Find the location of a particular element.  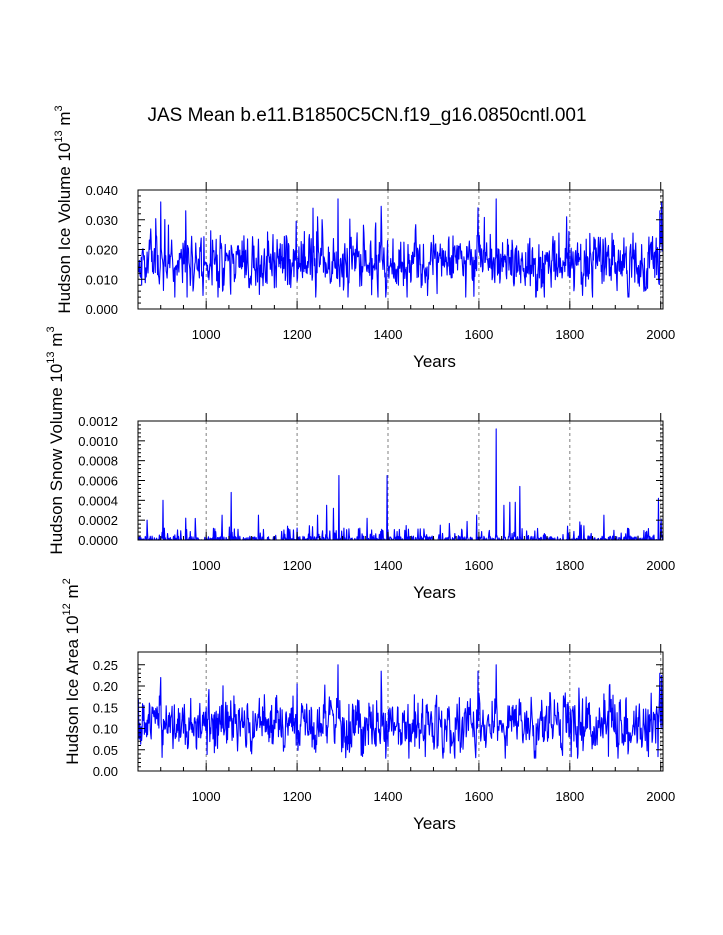

y-tick-label: 0.030 is located at coordinates (101, 220).